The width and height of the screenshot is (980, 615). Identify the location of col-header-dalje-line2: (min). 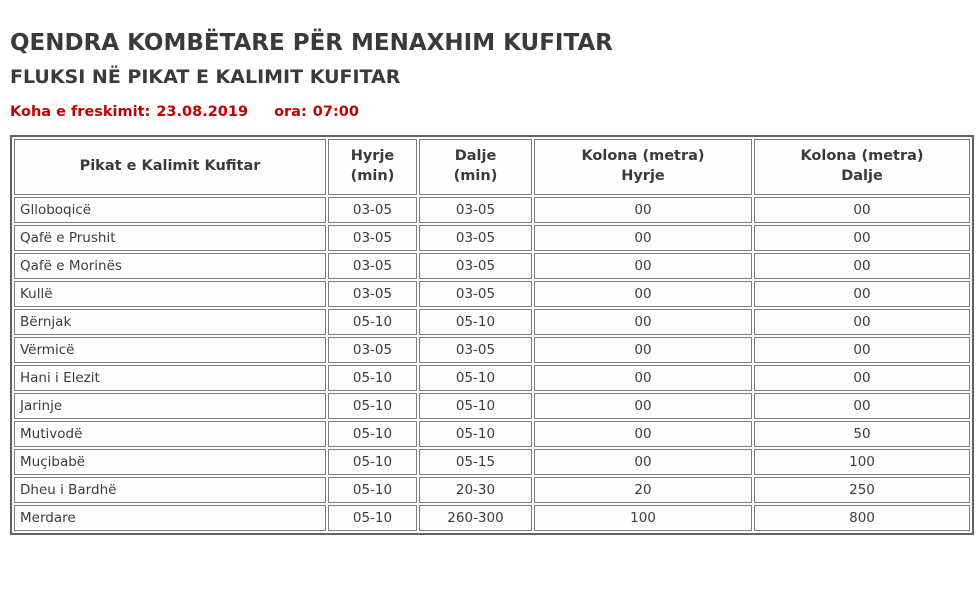
(475, 176).